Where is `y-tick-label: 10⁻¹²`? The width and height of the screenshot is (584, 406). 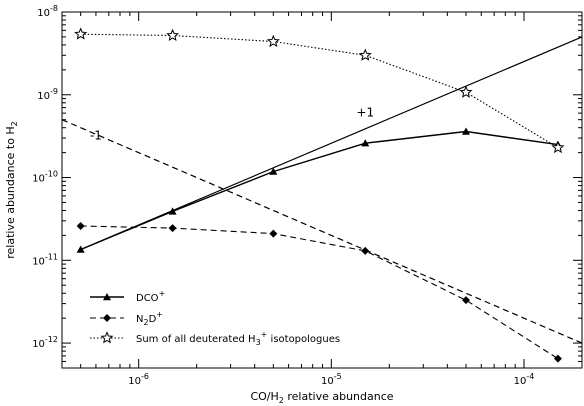
y-tick-label: 10⁻¹² is located at coordinates (45, 342).